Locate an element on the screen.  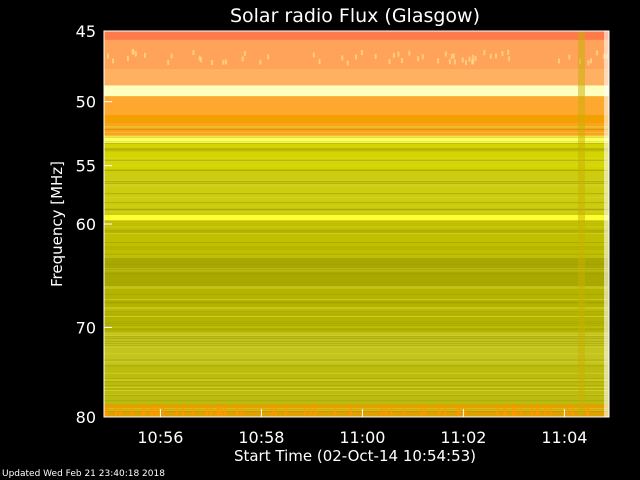
x-tick-label: 10:58 is located at coordinates (261, 437).